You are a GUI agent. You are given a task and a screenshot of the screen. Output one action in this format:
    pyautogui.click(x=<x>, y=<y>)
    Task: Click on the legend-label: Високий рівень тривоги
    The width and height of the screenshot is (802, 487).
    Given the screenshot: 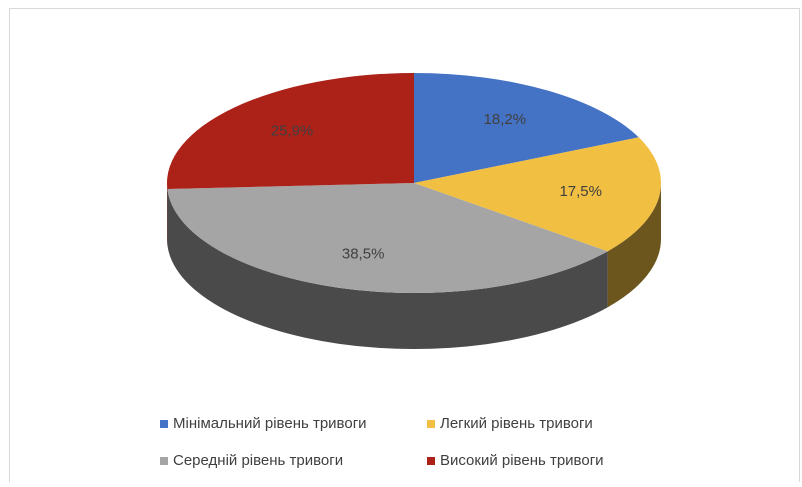 What is the action you would take?
    pyautogui.click(x=522, y=460)
    